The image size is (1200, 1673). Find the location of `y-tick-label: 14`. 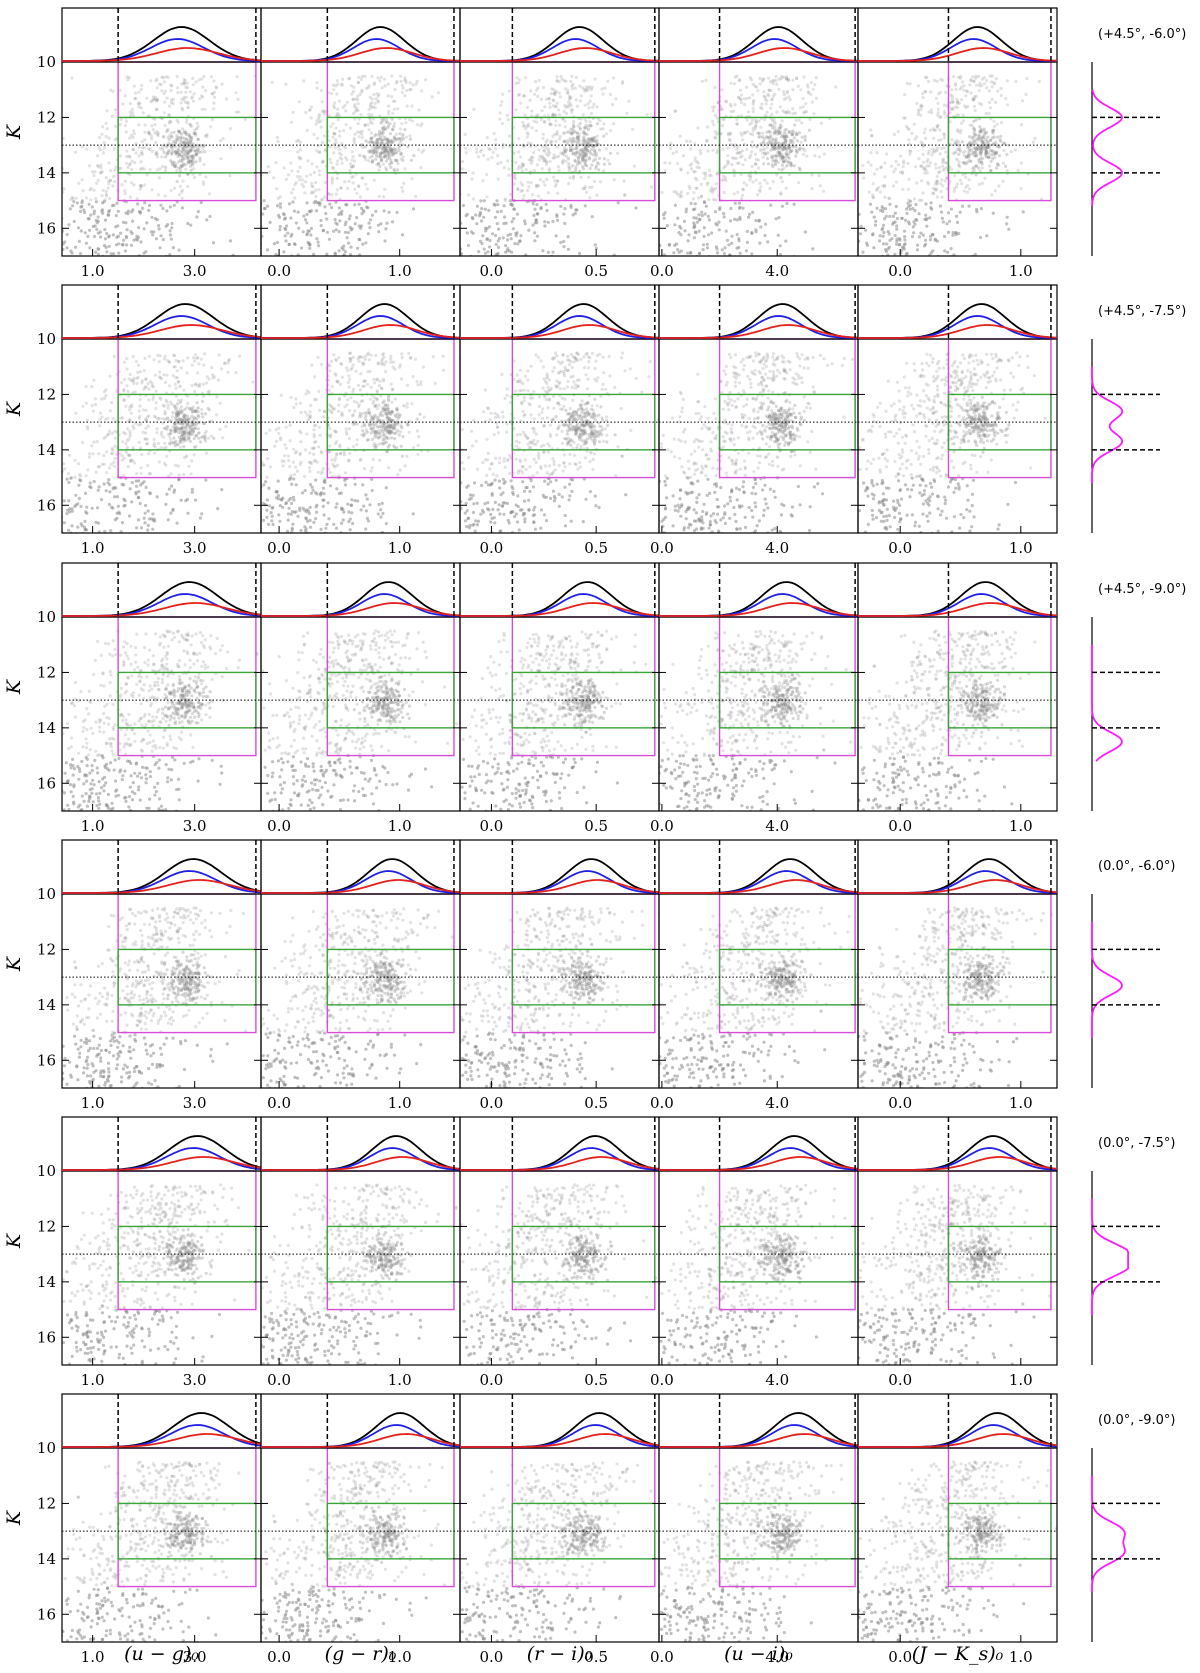

y-tick-label: 14 is located at coordinates (46, 173).